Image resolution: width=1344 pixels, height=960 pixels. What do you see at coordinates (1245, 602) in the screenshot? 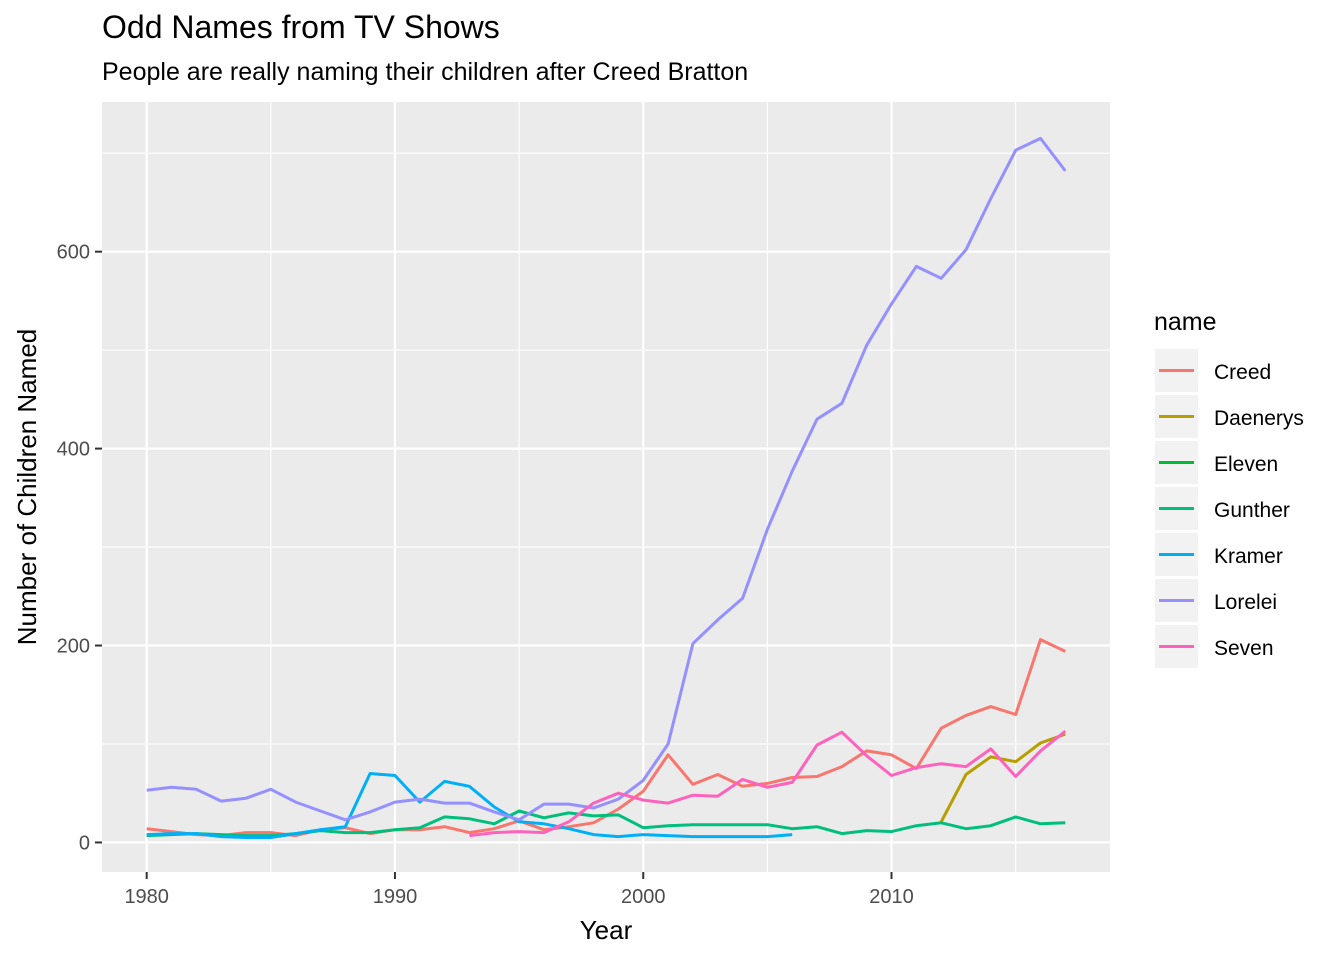
I see `legend-label: Lorelei` at bounding box center [1245, 602].